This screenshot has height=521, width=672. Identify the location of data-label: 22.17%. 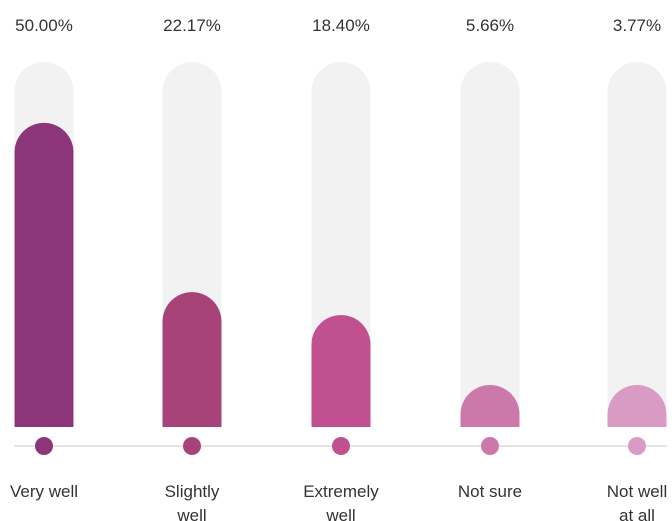
(192, 25).